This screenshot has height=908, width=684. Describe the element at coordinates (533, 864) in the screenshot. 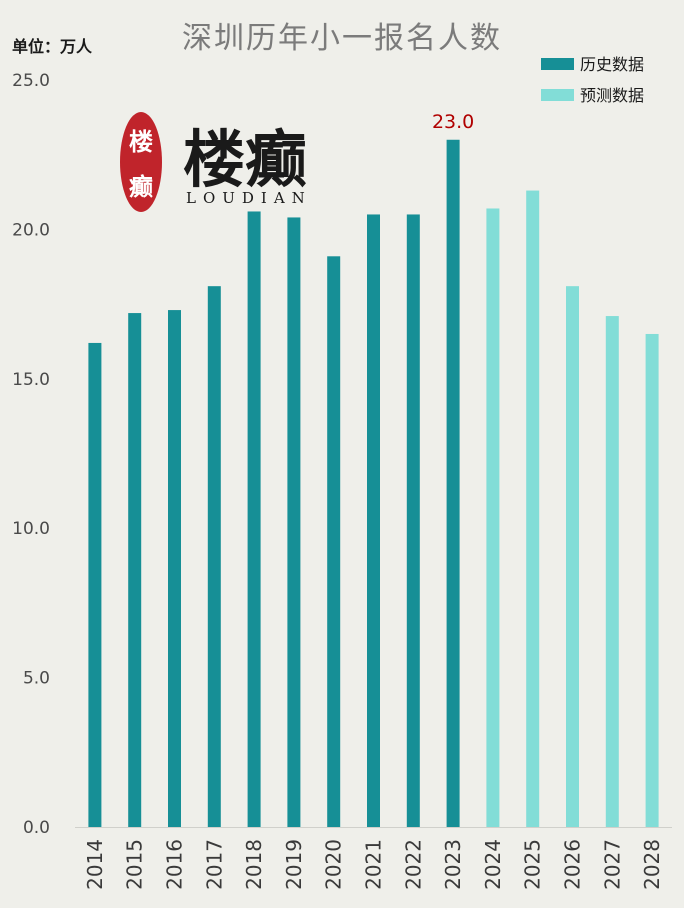

I see `x-tick-label: 2025` at that location.